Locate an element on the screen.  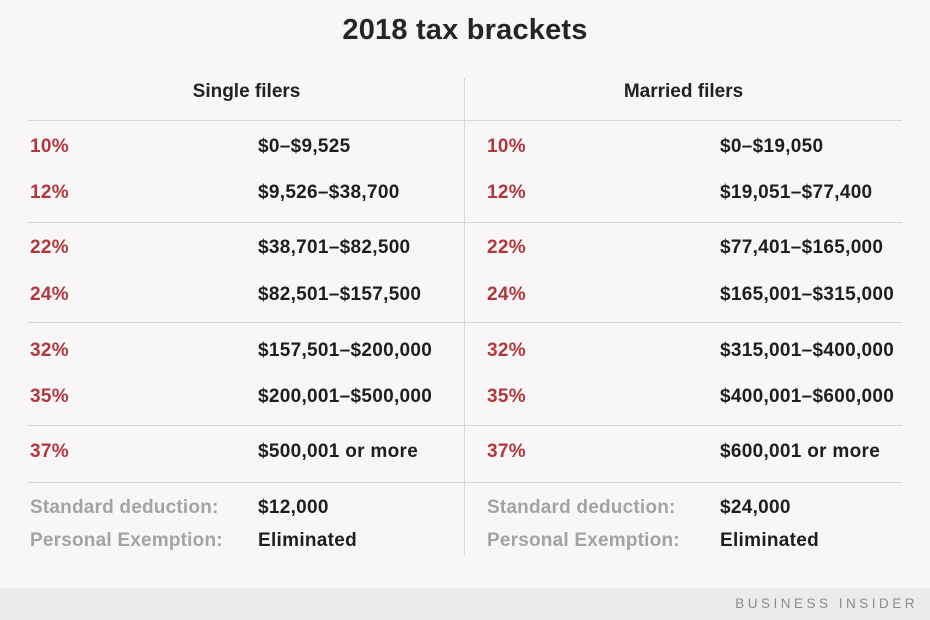
income-range: $400,001–$600,000 is located at coordinates (807, 396).